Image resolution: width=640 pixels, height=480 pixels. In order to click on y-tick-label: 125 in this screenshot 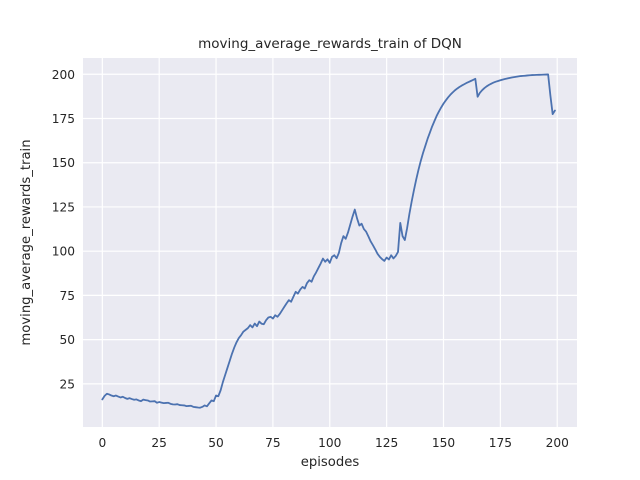, I will do `click(63, 207)`.